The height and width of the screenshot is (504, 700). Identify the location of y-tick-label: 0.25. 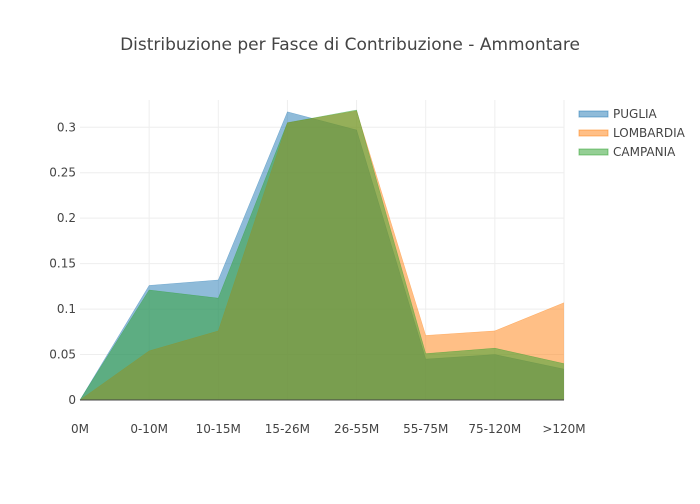
(62, 173).